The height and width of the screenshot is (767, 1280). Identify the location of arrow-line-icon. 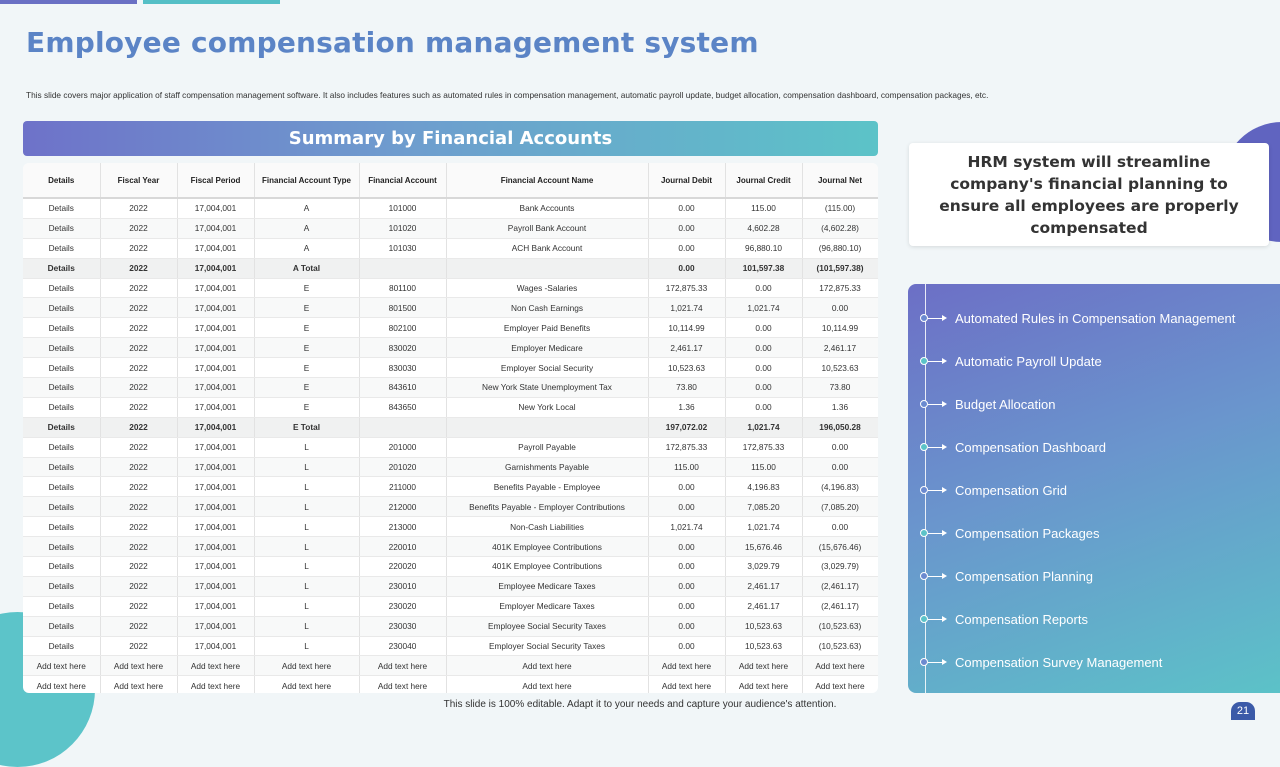
(935, 533).